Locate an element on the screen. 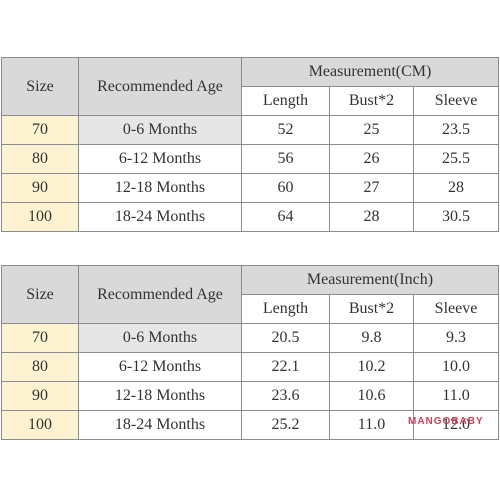 Image resolution: width=500 pixels, height=500 pixels. bust-cell: 10.6 is located at coordinates (371, 396).